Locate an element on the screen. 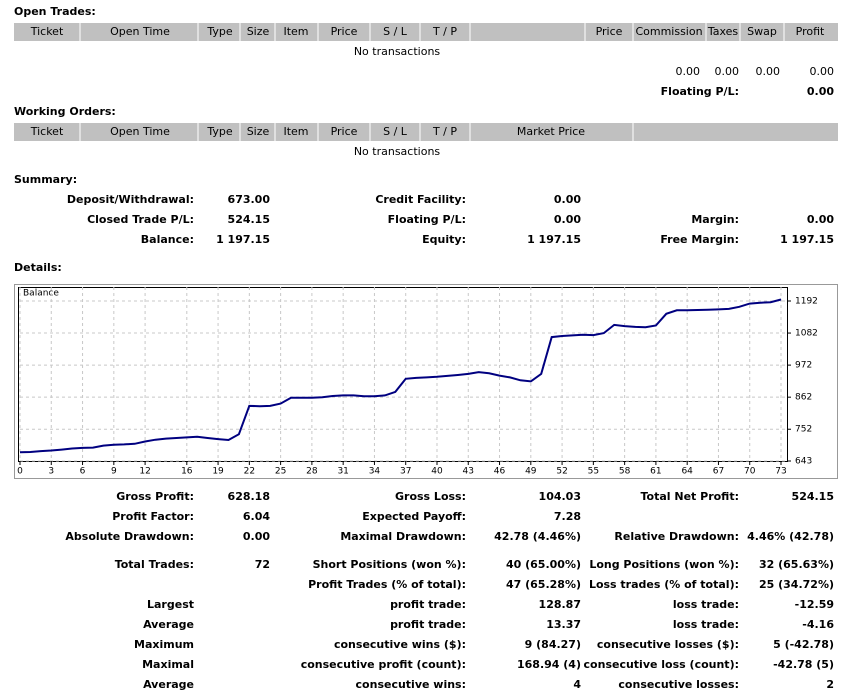 The height and width of the screenshot is (695, 853). stat-value: 6.04 is located at coordinates (256, 516).